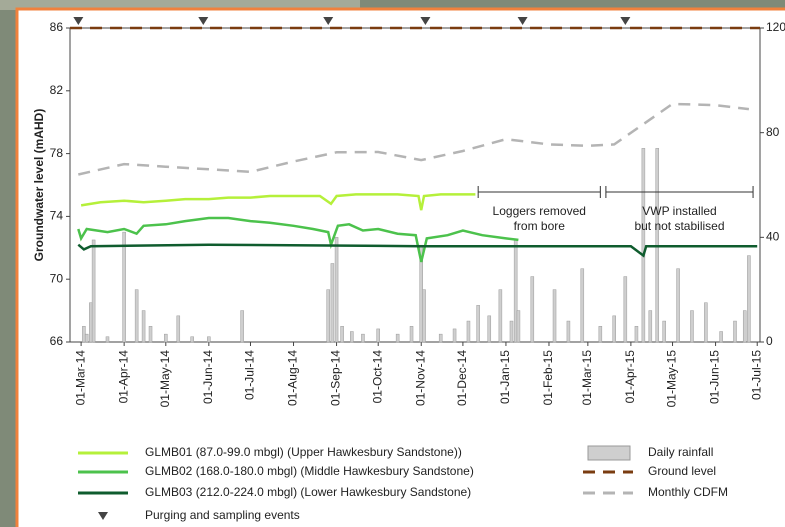 The width and height of the screenshot is (785, 527). What do you see at coordinates (420, 378) in the screenshot?
I see `x-tick-label: 01-Nov-14` at bounding box center [420, 378].